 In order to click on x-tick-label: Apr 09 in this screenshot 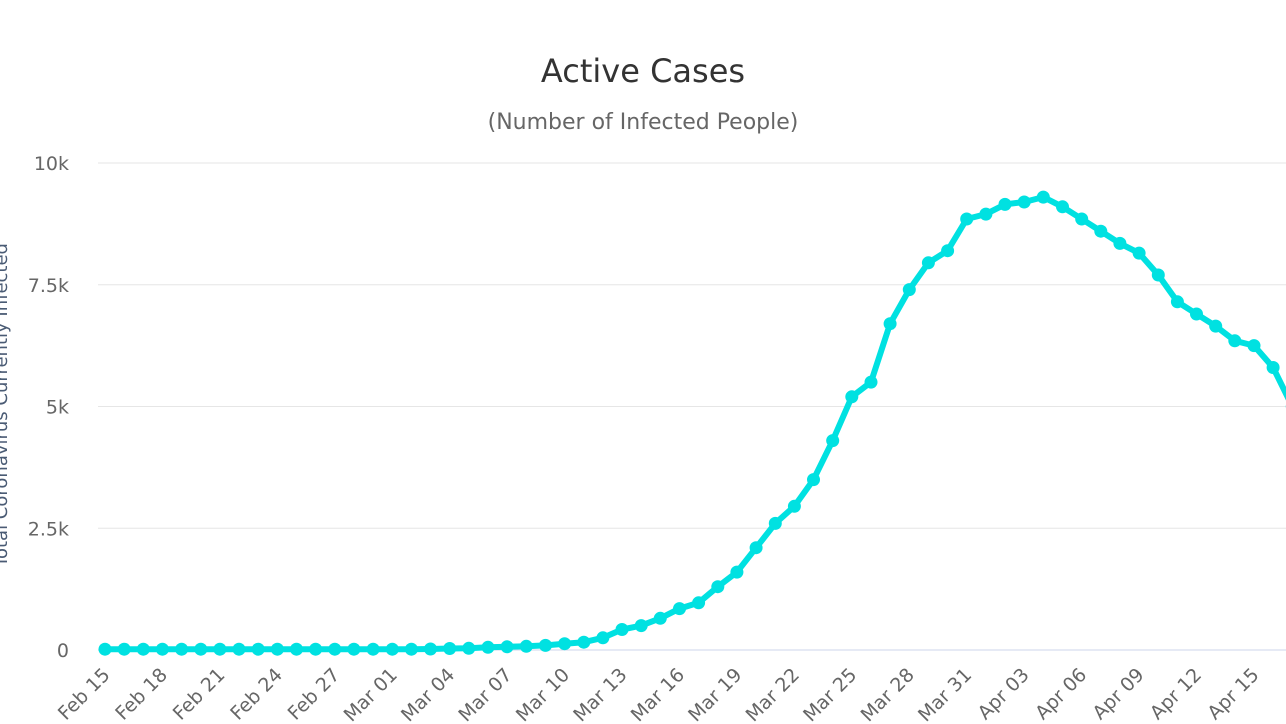, I will do `click(1118, 694)`.